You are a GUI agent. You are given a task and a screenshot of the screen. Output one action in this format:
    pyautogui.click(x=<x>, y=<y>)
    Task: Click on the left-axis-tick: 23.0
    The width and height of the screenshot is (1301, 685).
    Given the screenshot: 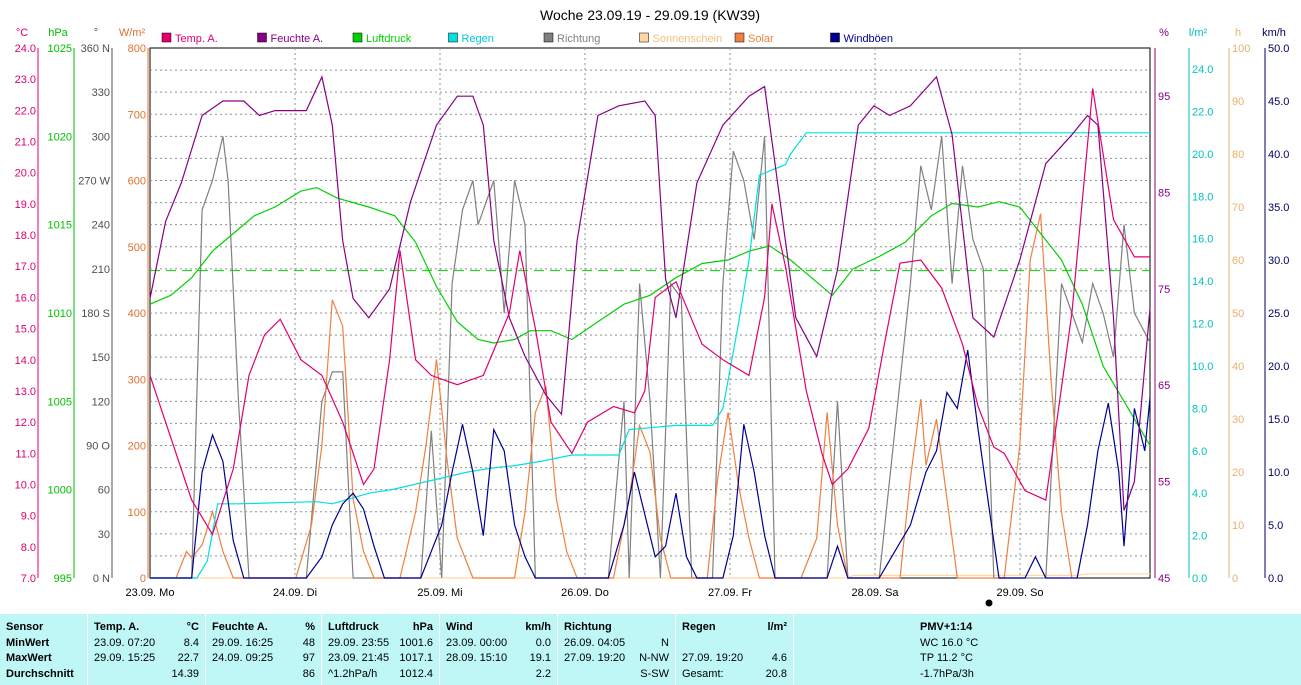 What is the action you would take?
    pyautogui.click(x=25, y=80)
    